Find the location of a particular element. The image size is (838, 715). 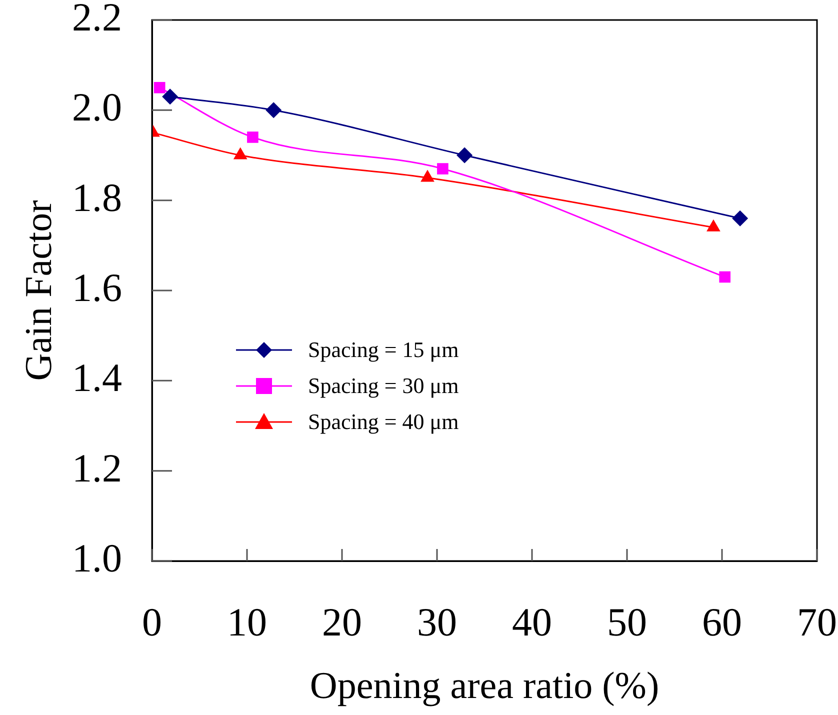

x-tick-label: 60 is located at coordinates (722, 622).